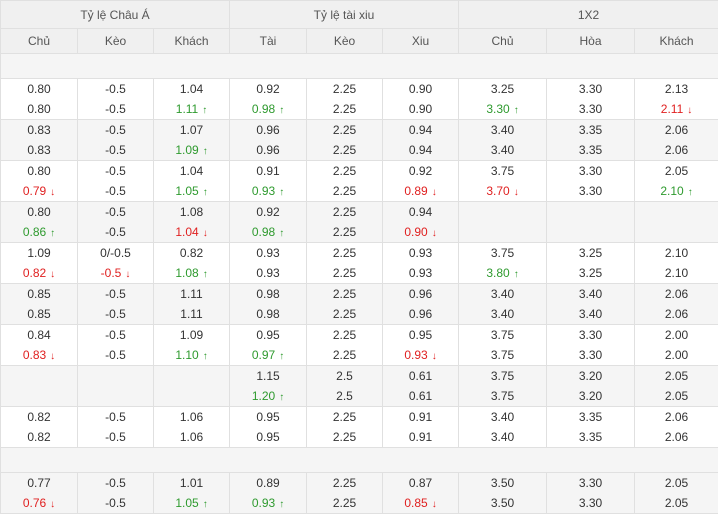 This screenshot has height=515, width=718. I want to click on odds-value: 0.80, so click(39, 171).